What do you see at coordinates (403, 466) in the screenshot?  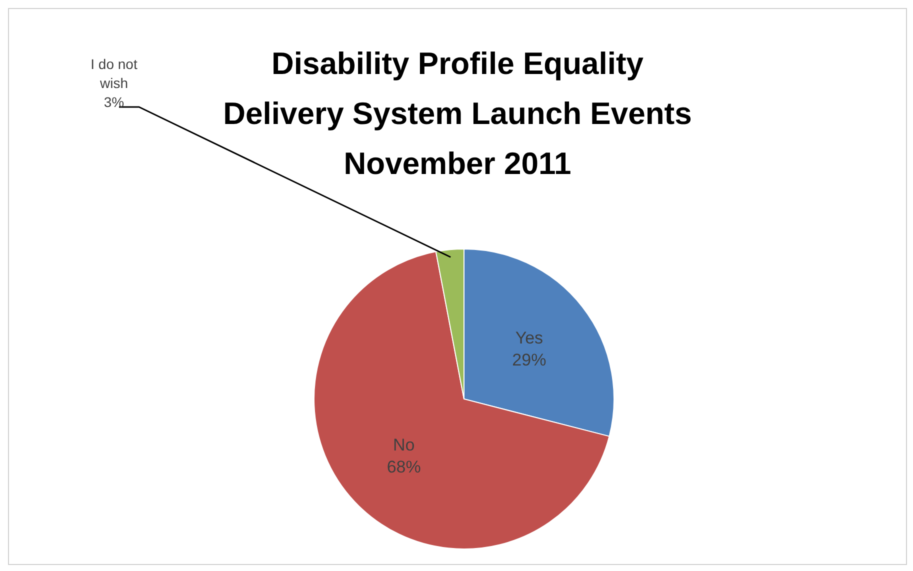 I see `data-label: 68%` at bounding box center [403, 466].